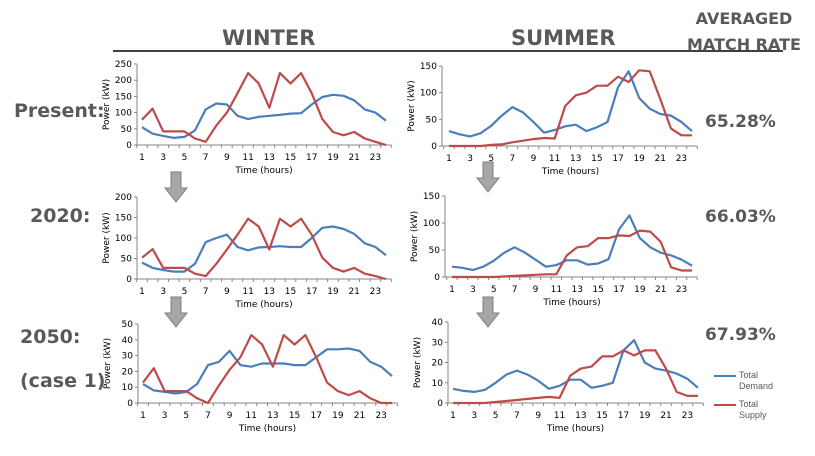  What do you see at coordinates (725, 376) in the screenshot?
I see `legend-demand-swatch` at bounding box center [725, 376].